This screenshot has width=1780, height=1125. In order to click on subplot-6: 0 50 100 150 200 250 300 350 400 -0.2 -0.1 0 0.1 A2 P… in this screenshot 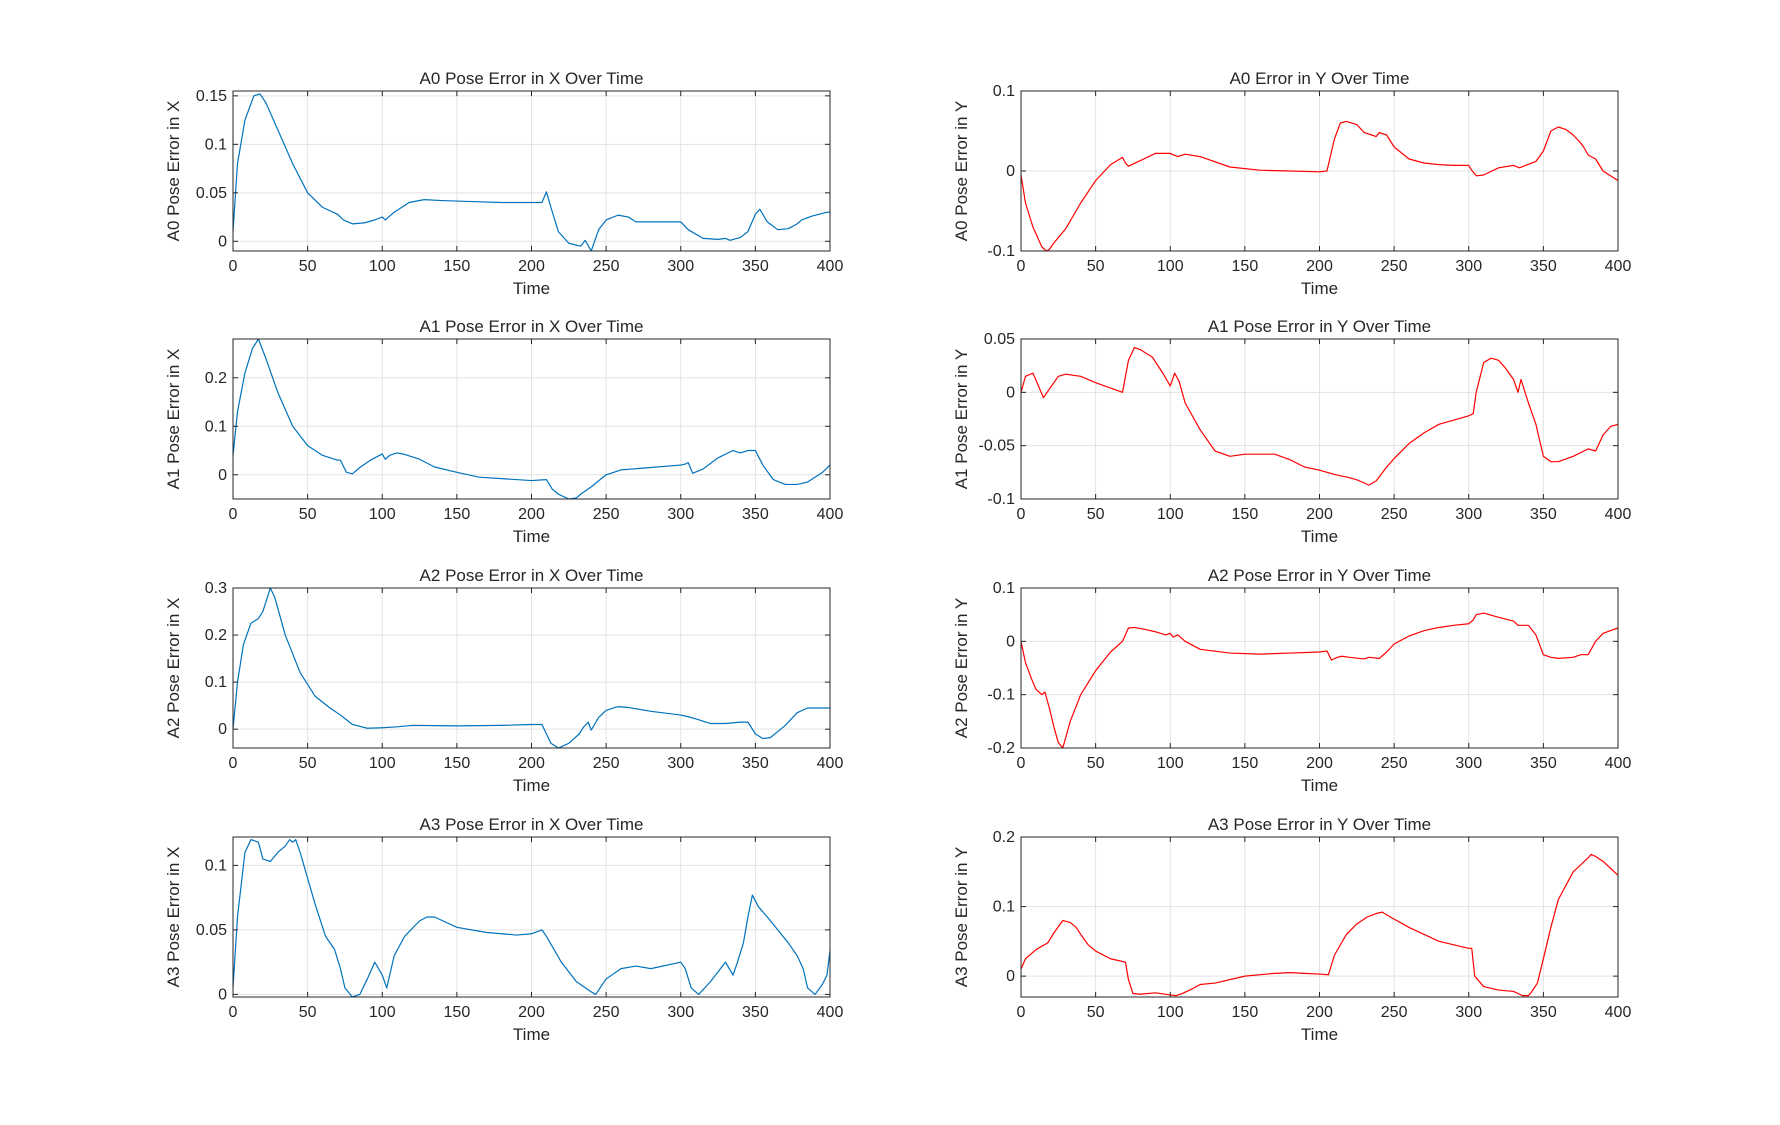, I will do `click(1291, 680)`.